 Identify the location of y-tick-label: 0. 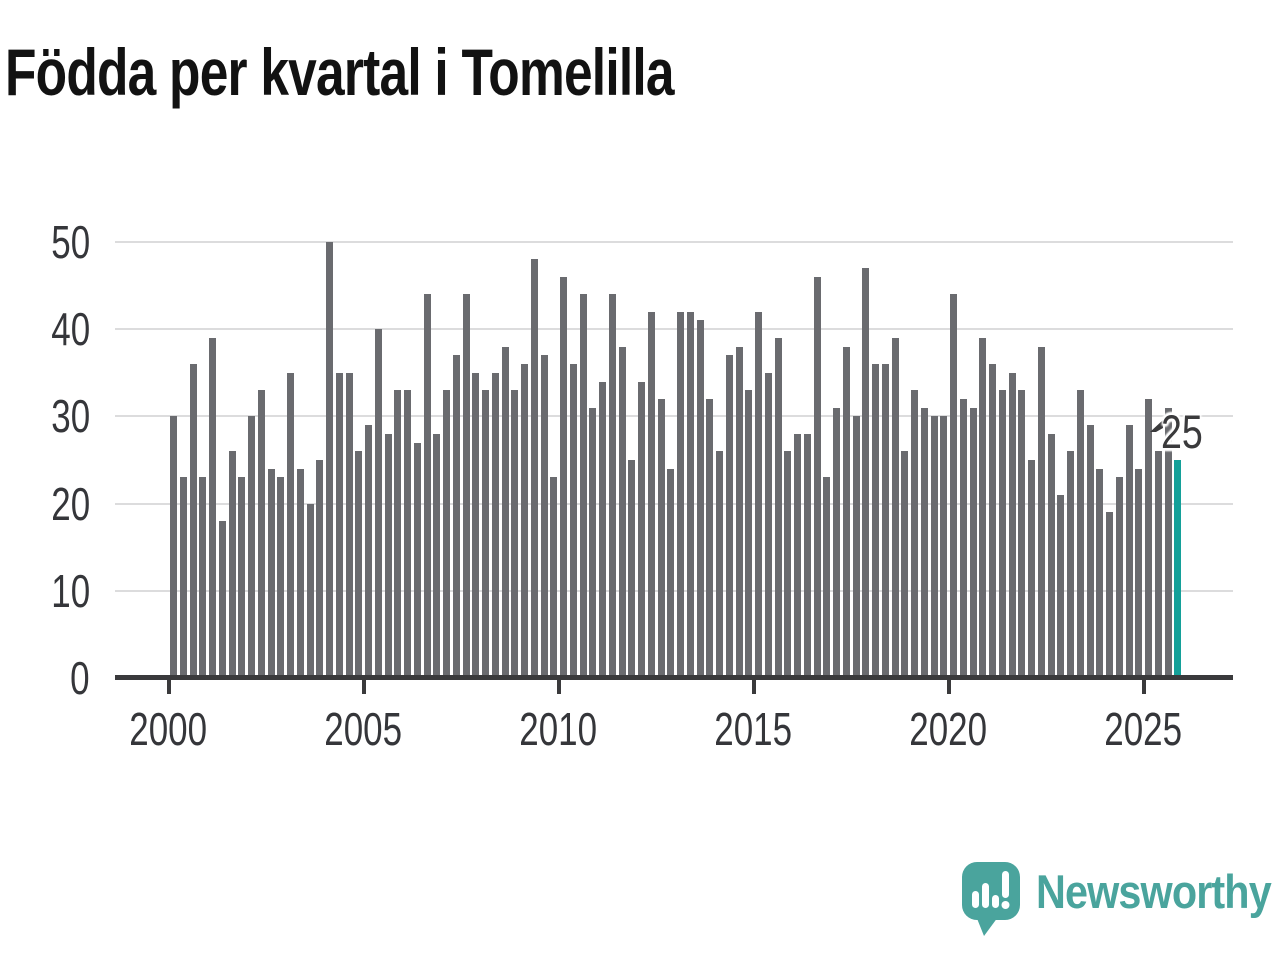
(80, 678).